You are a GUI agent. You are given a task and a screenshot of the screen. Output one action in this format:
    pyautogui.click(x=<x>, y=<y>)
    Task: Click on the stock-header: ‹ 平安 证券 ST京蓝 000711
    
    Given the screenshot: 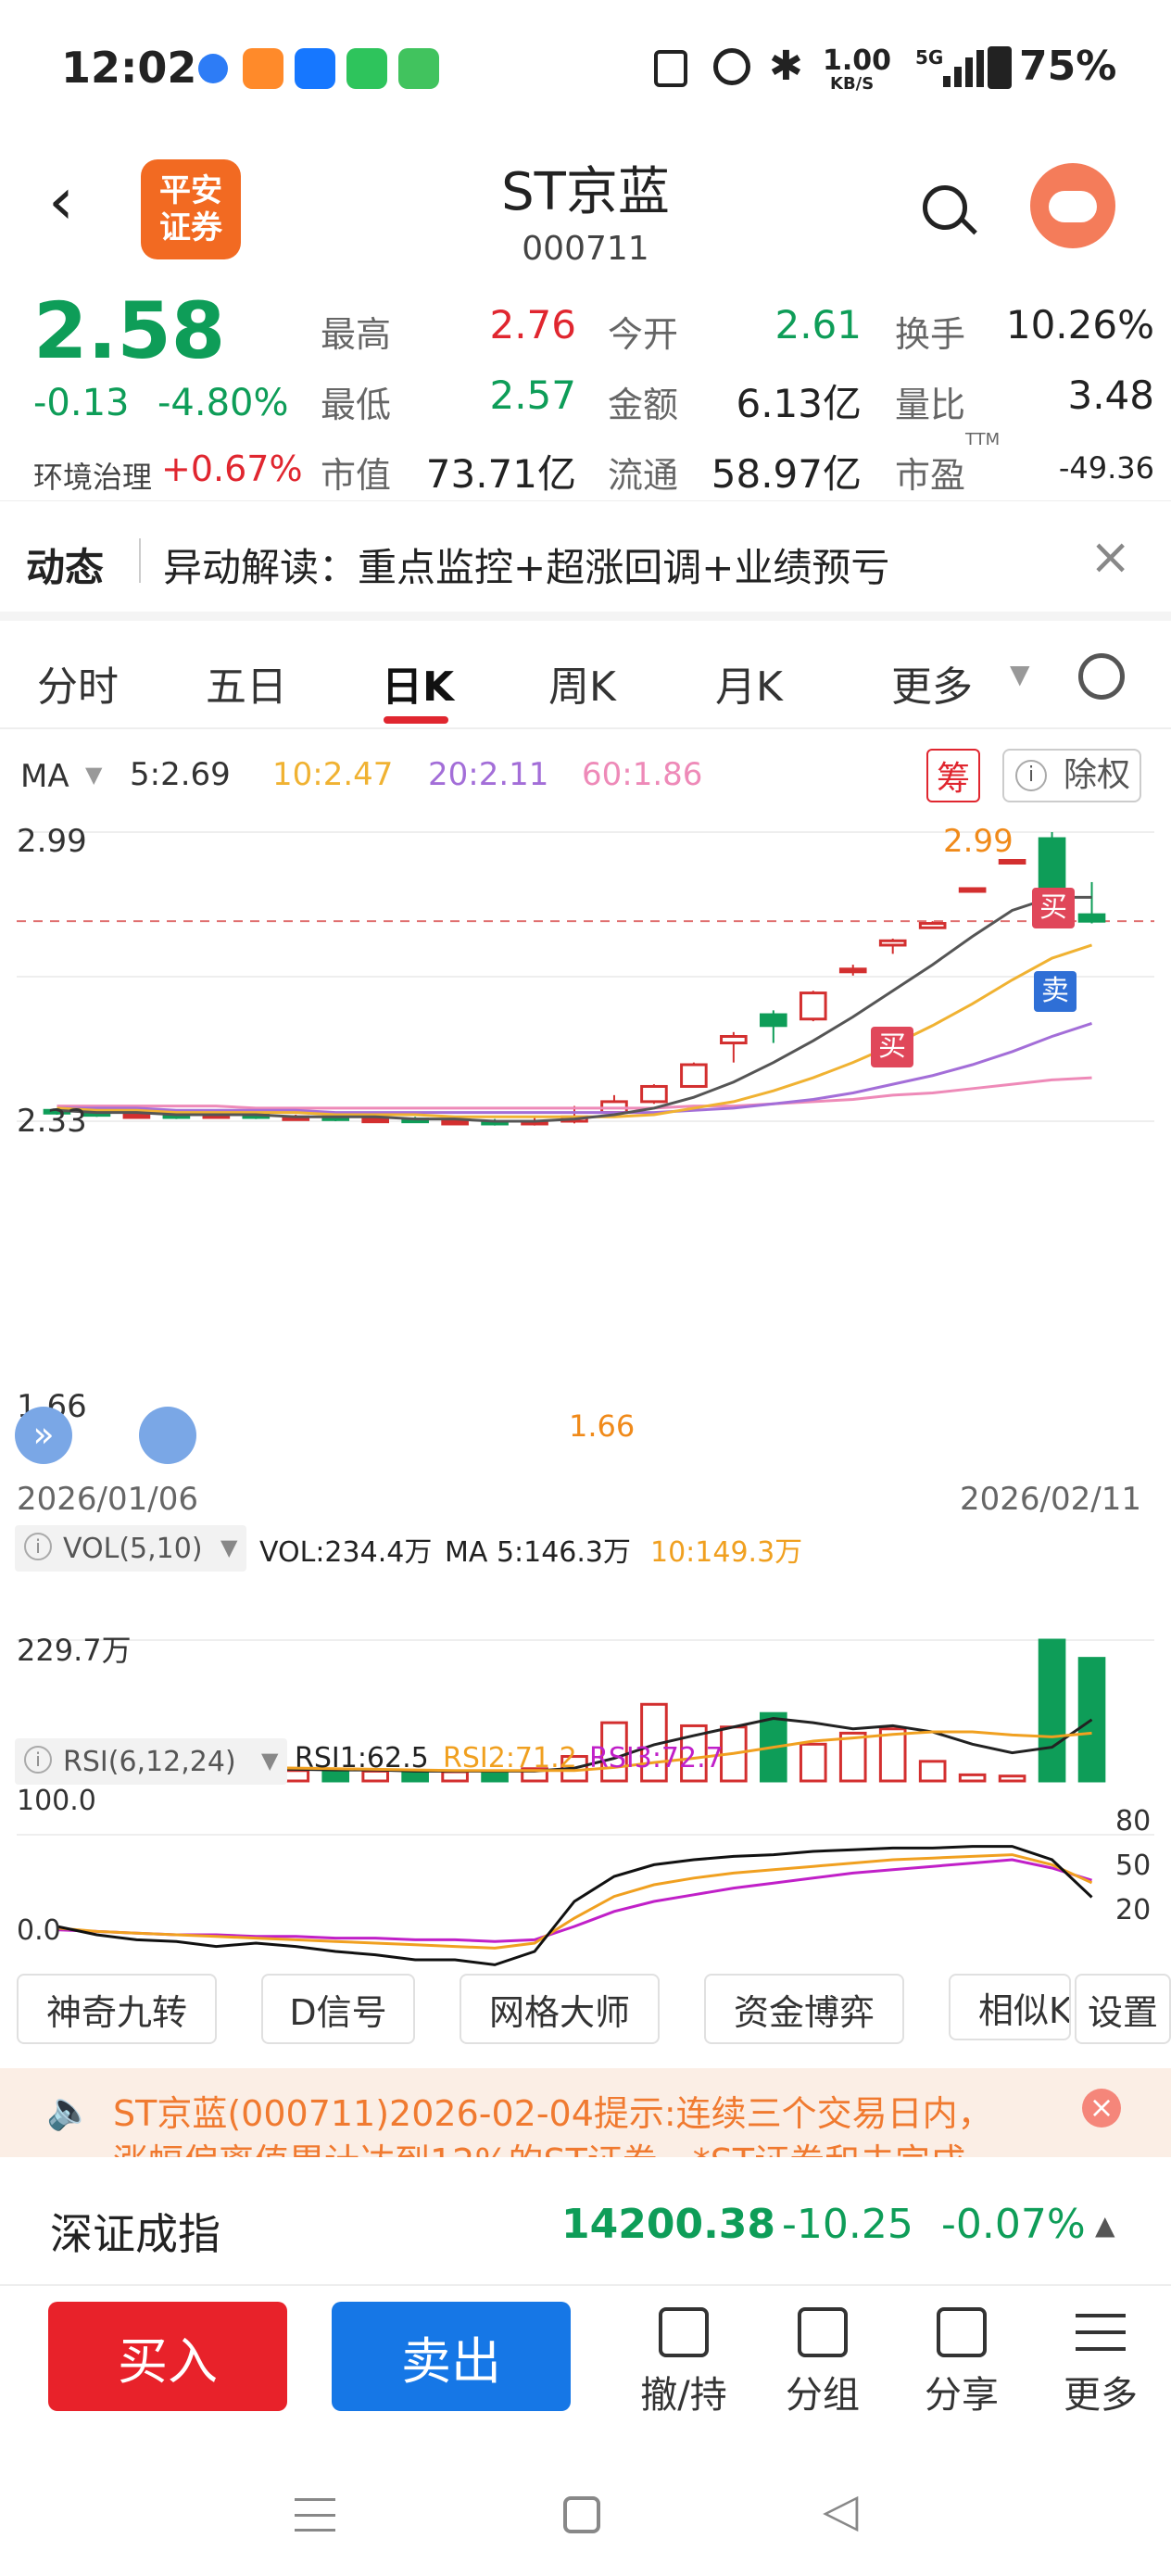 What is the action you would take?
    pyautogui.click(x=585, y=208)
    